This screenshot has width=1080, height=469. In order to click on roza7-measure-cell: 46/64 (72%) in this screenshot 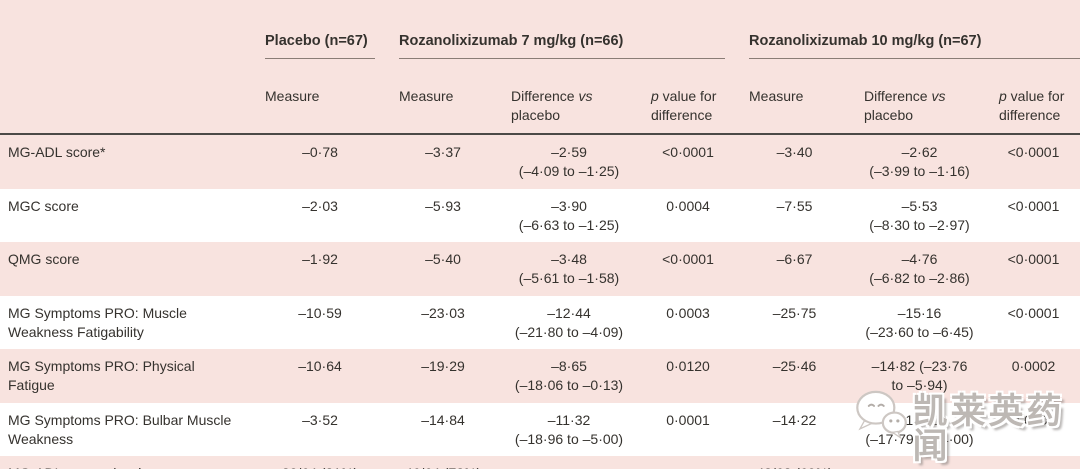, I will do `click(443, 462)`.